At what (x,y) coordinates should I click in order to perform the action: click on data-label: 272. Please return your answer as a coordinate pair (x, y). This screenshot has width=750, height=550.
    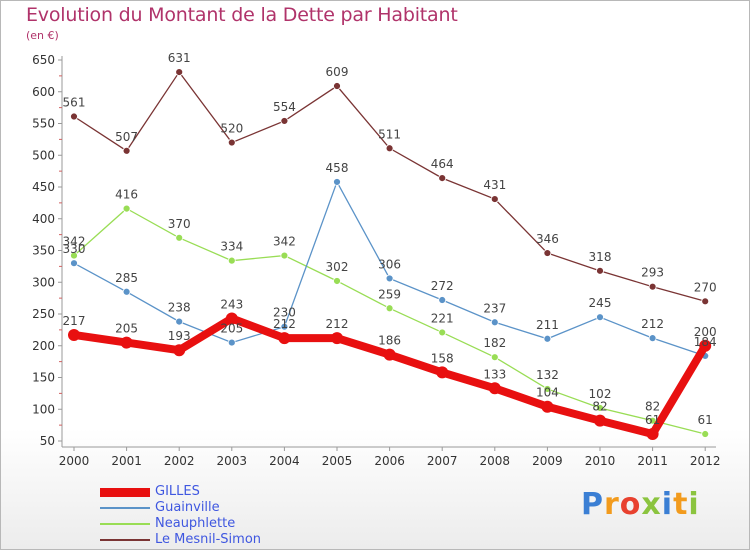
    Looking at the image, I should click on (442, 286).